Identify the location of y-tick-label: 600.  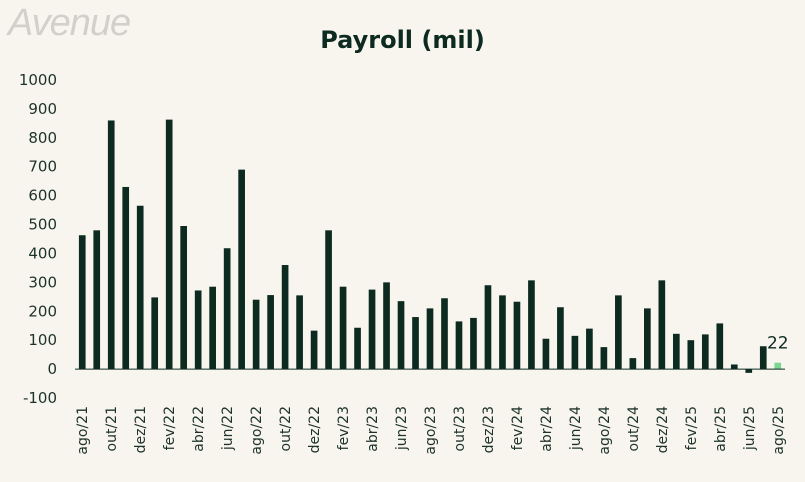
(42, 196).